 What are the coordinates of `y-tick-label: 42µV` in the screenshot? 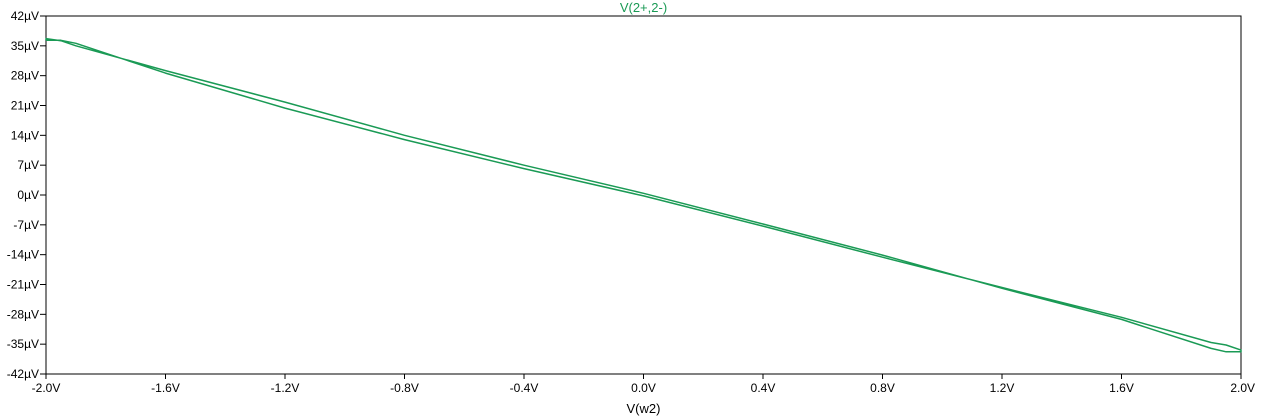 It's located at (25, 16).